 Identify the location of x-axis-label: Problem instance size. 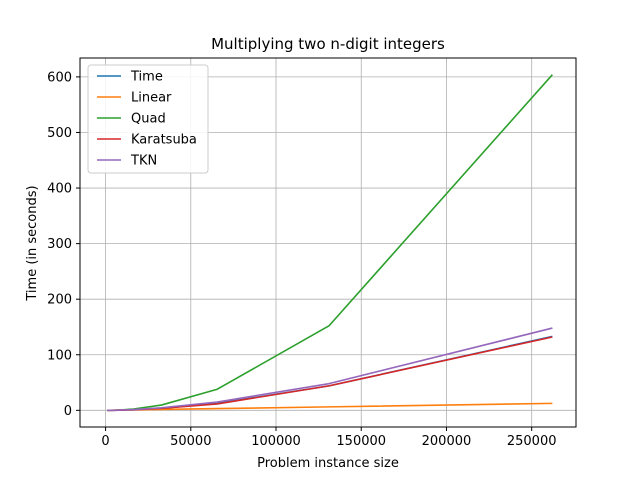
(328, 463).